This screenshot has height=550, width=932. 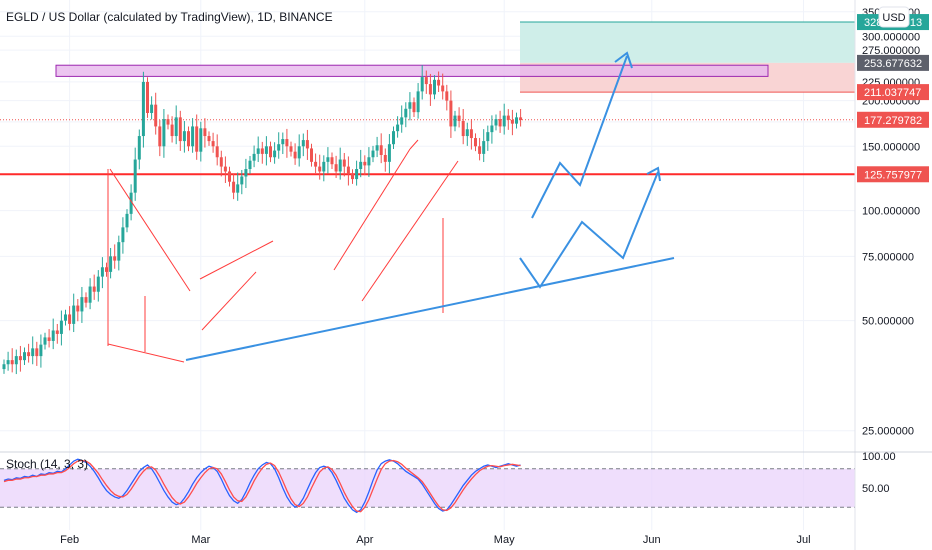 I want to click on stoch-y-tick-label: 100.00, so click(x=879, y=457).